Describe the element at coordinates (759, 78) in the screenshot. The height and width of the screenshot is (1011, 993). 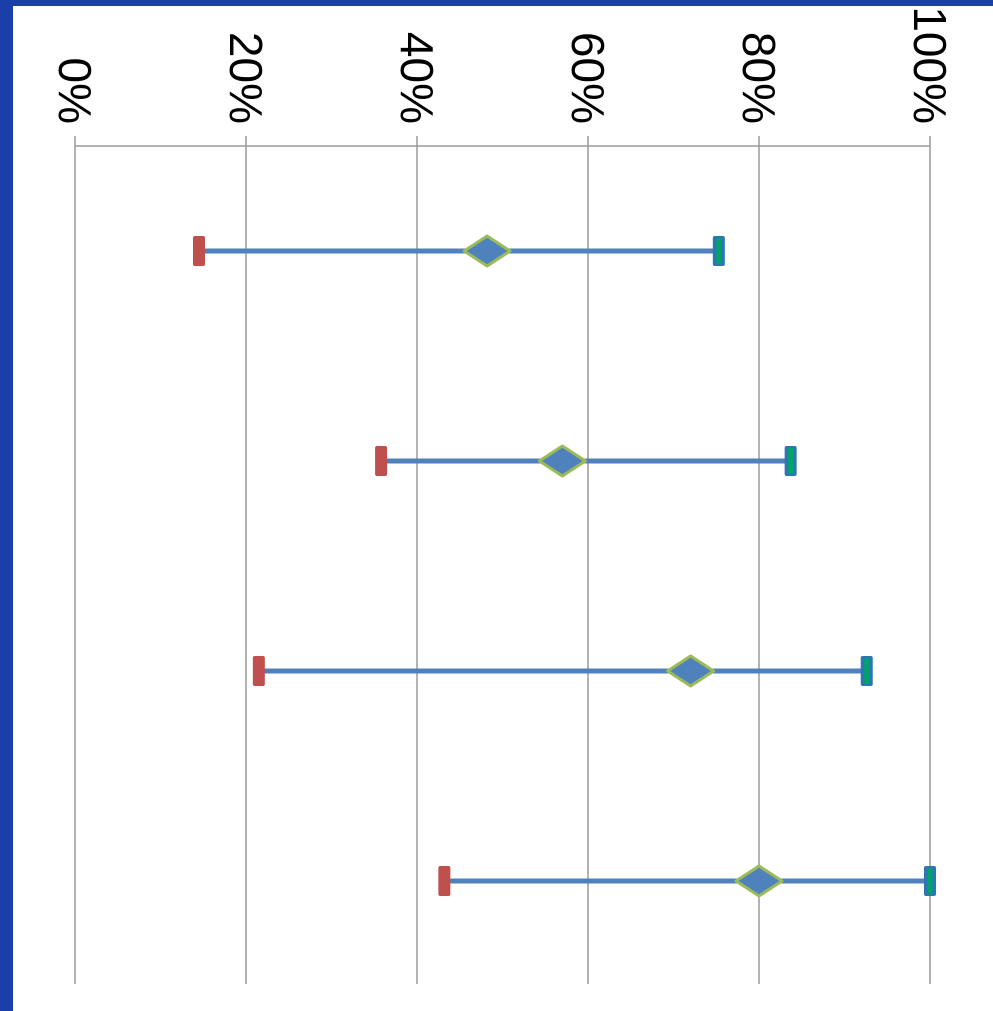
I see `tick-label: 80%` at that location.